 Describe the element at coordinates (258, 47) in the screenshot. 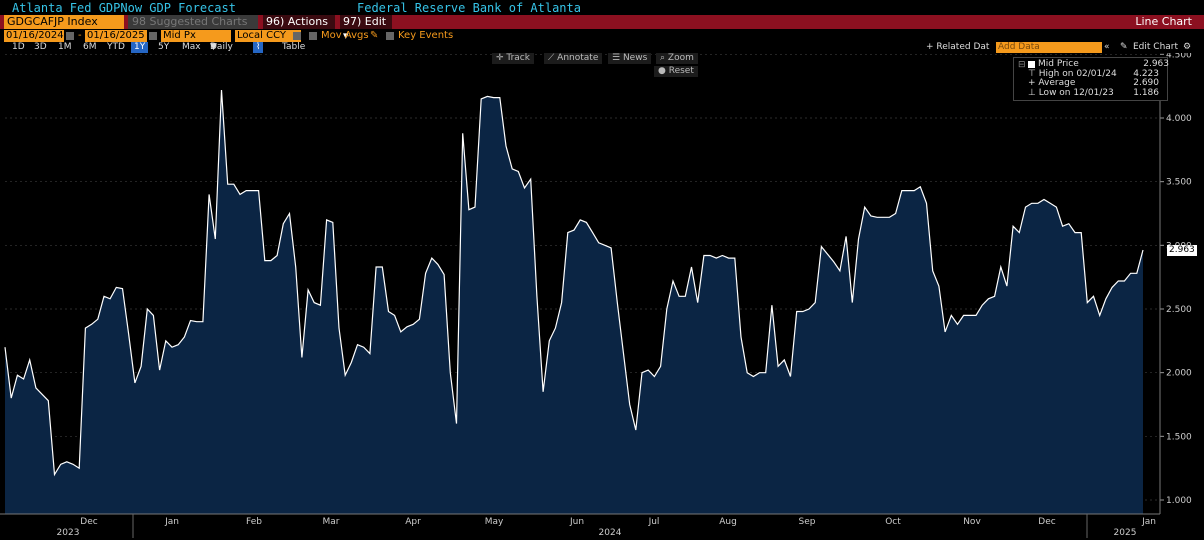

I see `line-chart-icon: ⌇` at that location.